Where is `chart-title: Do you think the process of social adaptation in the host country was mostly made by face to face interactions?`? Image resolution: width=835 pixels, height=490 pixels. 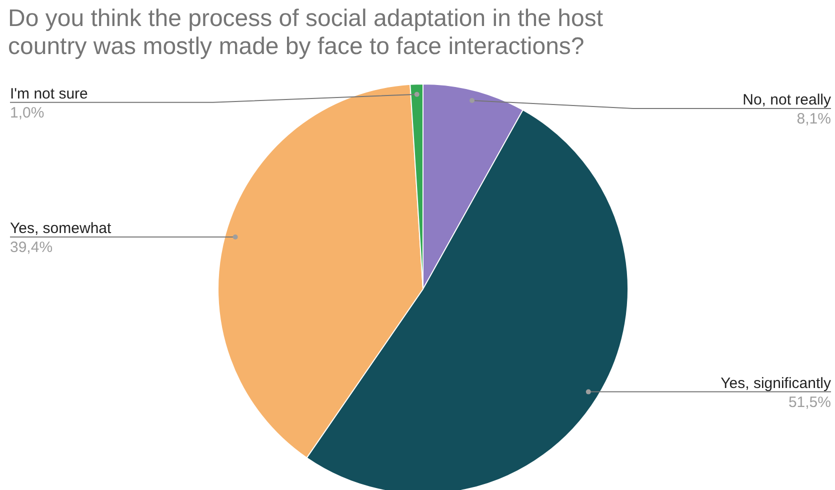
chart-title: Do you think the process of social adaptation in the host country was mostly made by face to face interactions? is located at coordinates (306, 32).